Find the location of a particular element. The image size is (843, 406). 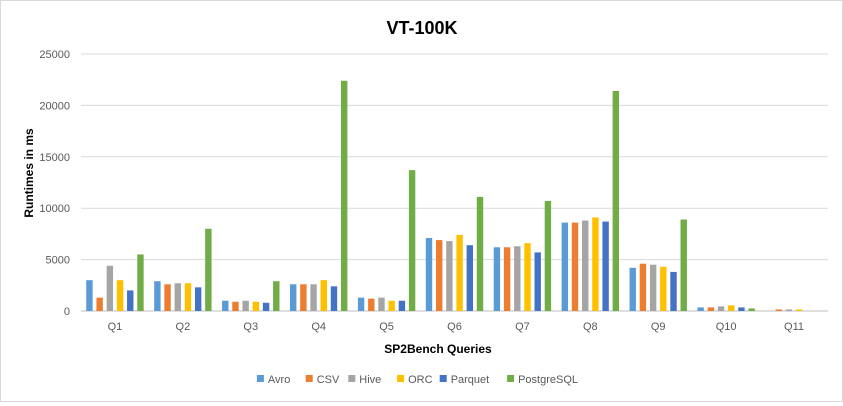

y-tick-label: 5000 is located at coordinates (58, 261).